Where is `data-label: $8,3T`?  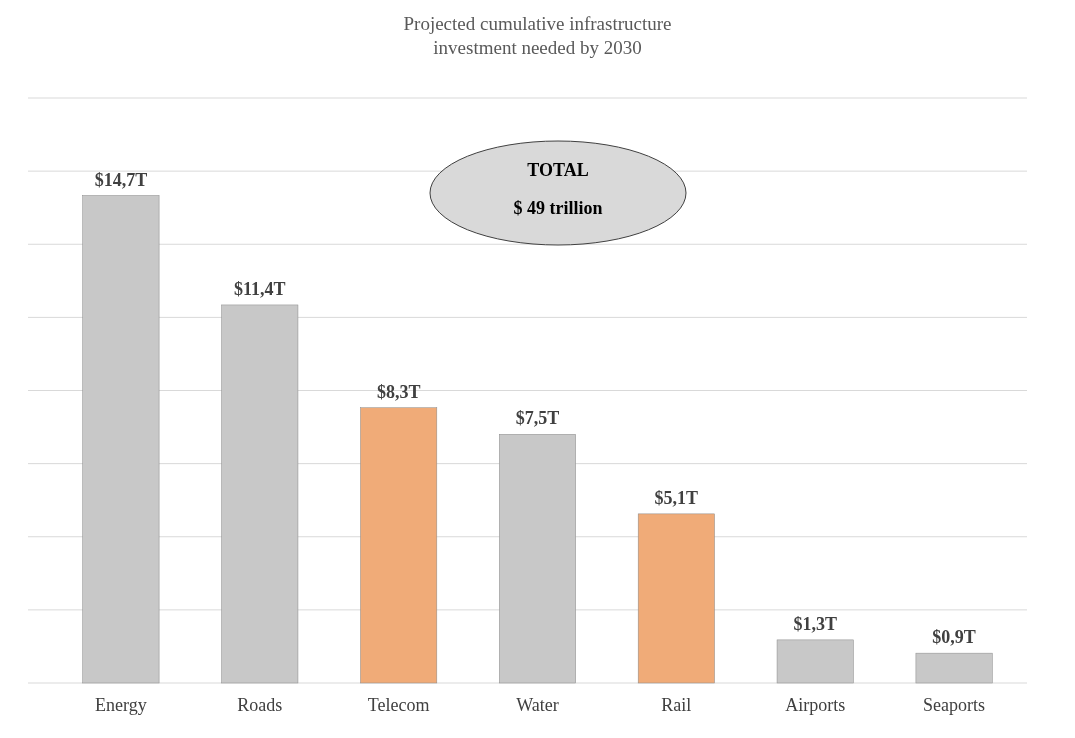
data-label: $8,3T is located at coordinates (398, 391).